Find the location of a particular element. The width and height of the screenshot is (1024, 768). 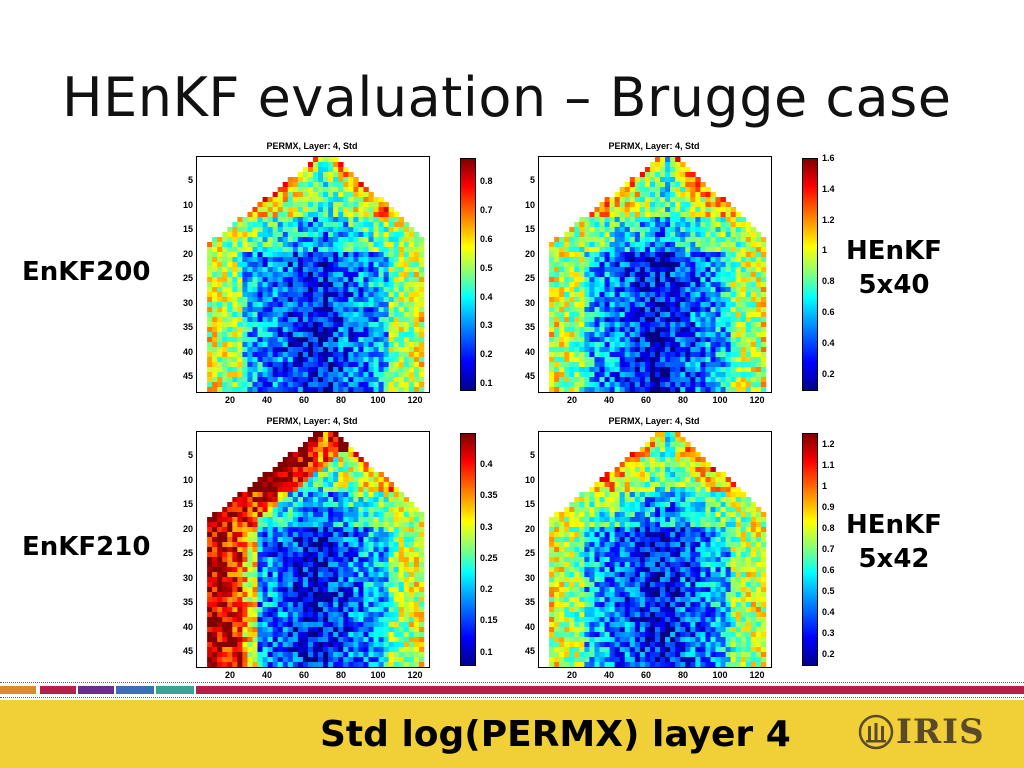

footer-caption: Std log(PERMX) layer 4 is located at coordinates (555, 734).